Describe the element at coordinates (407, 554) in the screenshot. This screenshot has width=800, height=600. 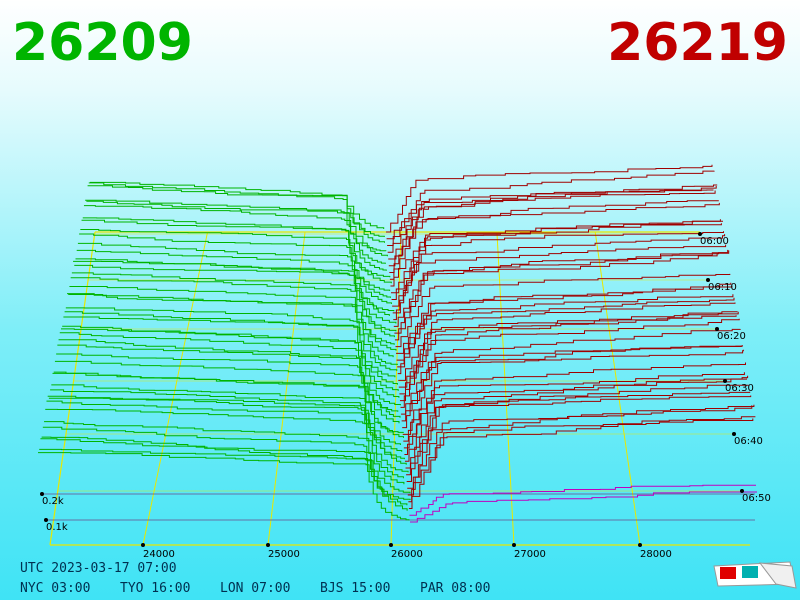
I see `price-label: 26000` at that location.